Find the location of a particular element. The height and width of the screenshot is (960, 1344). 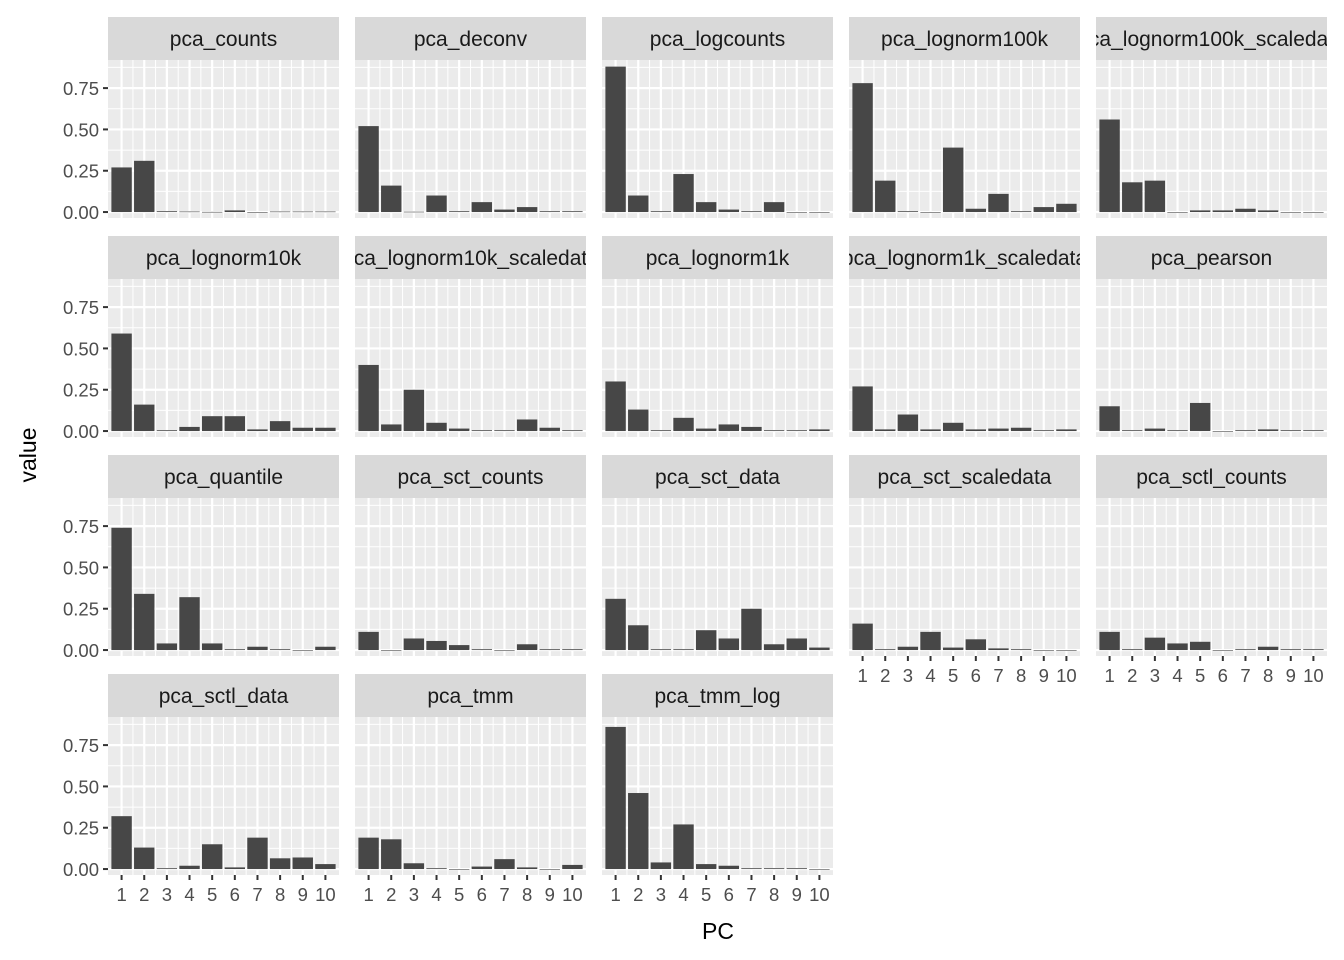

facet-panel: pca_lognorm100k is located at coordinates (964, 117).